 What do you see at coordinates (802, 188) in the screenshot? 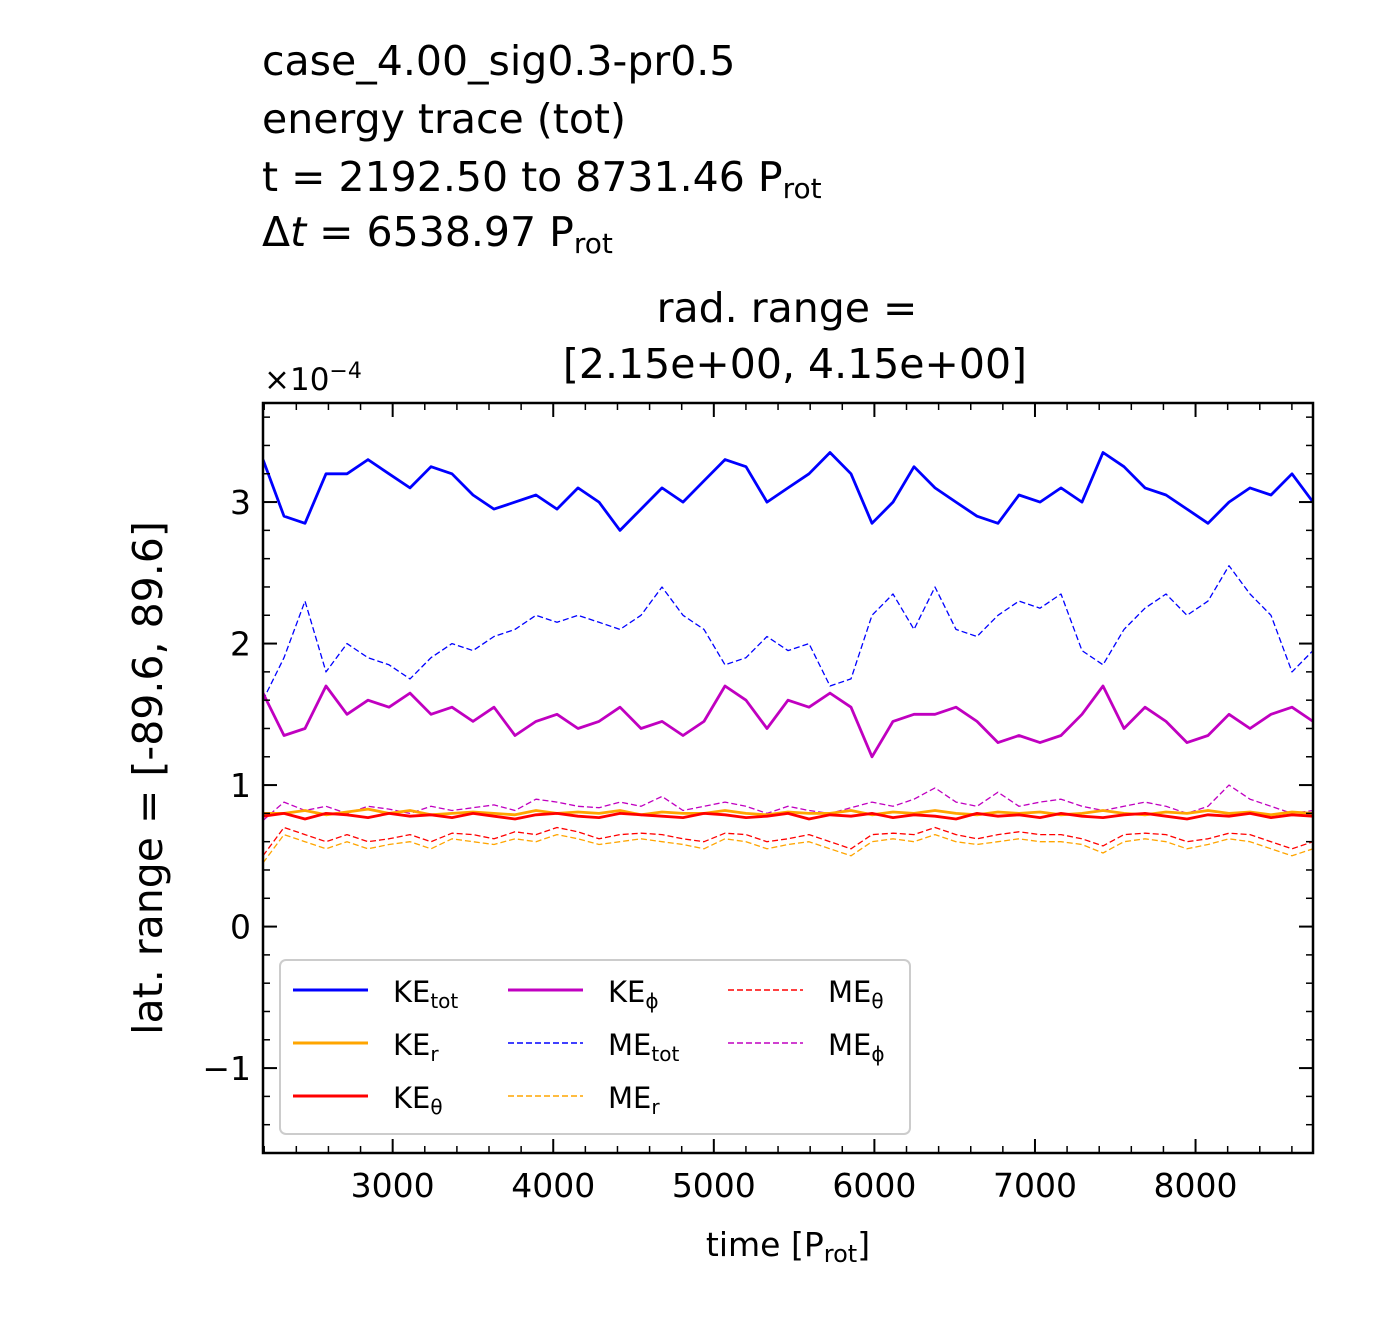
I see `header-time-range-sub: rot` at bounding box center [802, 188].